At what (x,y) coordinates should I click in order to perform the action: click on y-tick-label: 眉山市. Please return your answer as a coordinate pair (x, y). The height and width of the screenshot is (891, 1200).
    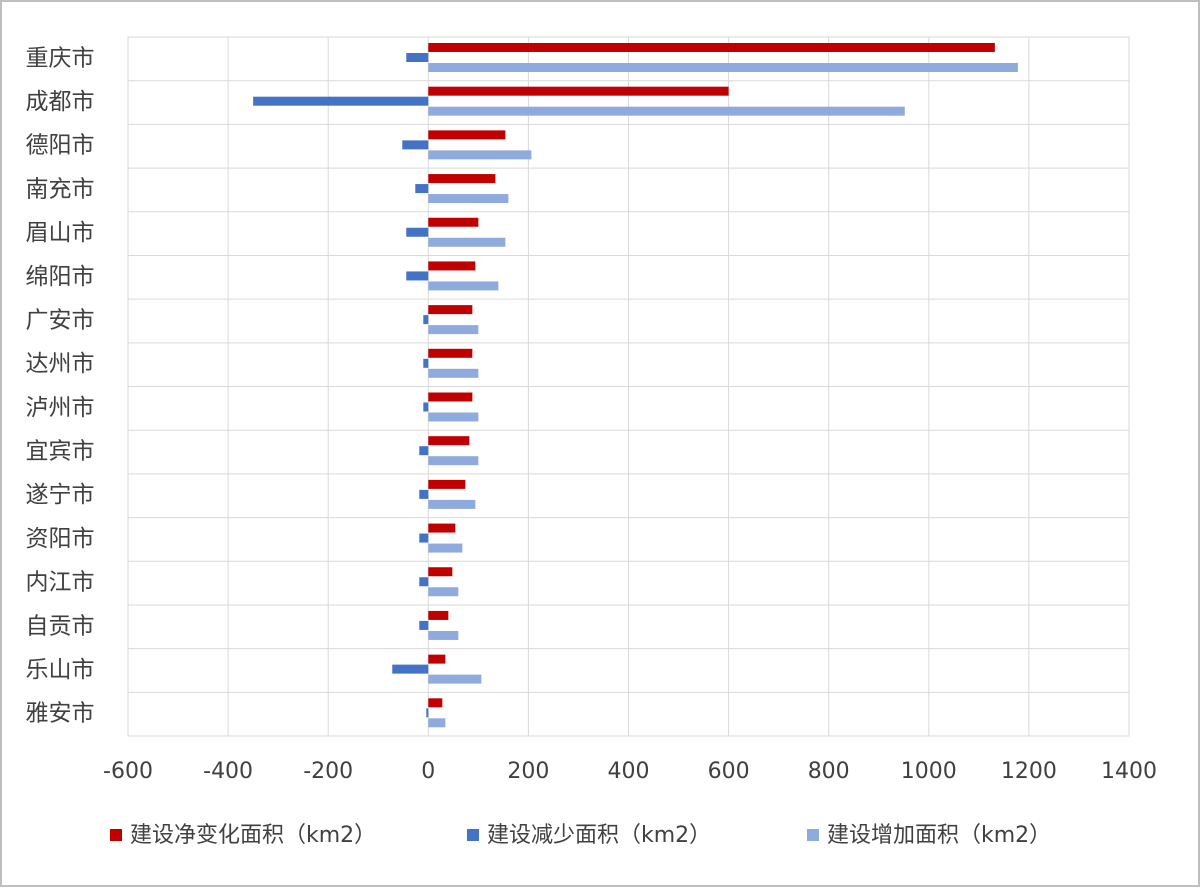
    Looking at the image, I should click on (60, 233).